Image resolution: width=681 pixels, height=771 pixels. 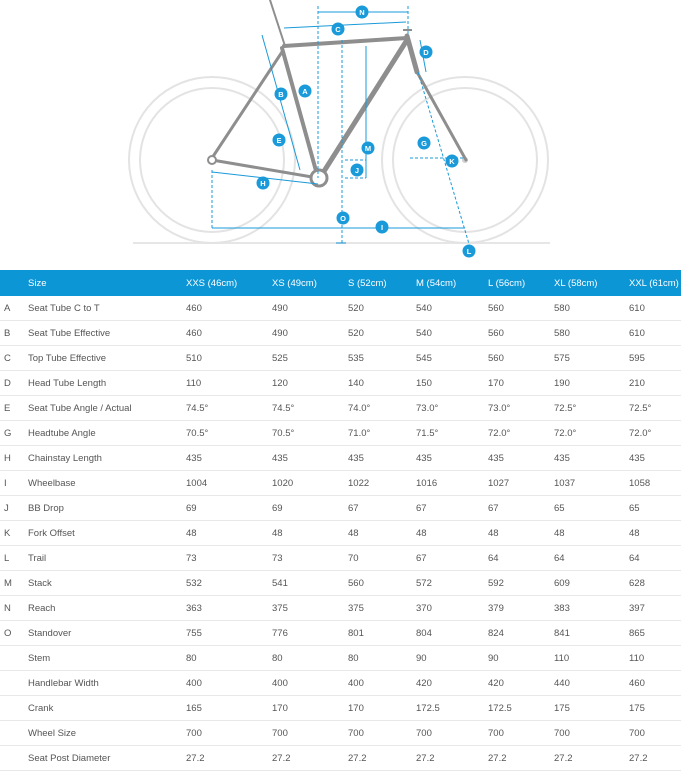 What do you see at coordinates (247, 105) in the screenshot?
I see `seatstay` at bounding box center [247, 105].